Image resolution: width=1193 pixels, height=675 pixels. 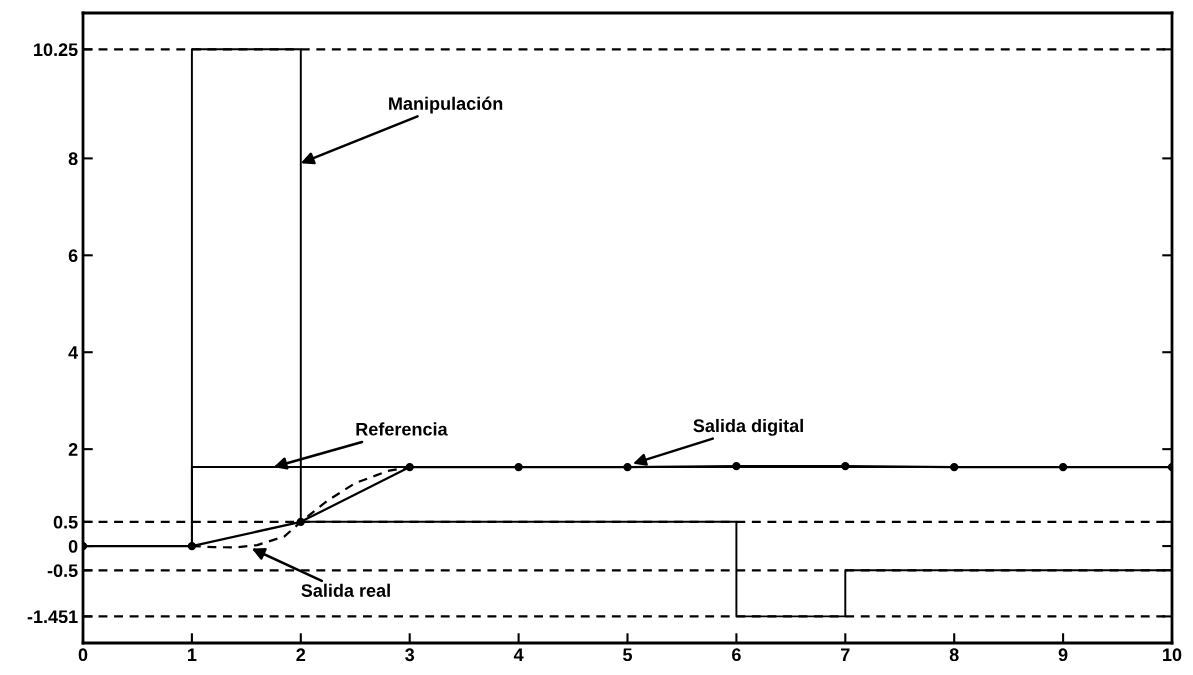 What do you see at coordinates (748, 427) in the screenshot?
I see `annotation: Salida digital` at bounding box center [748, 427].